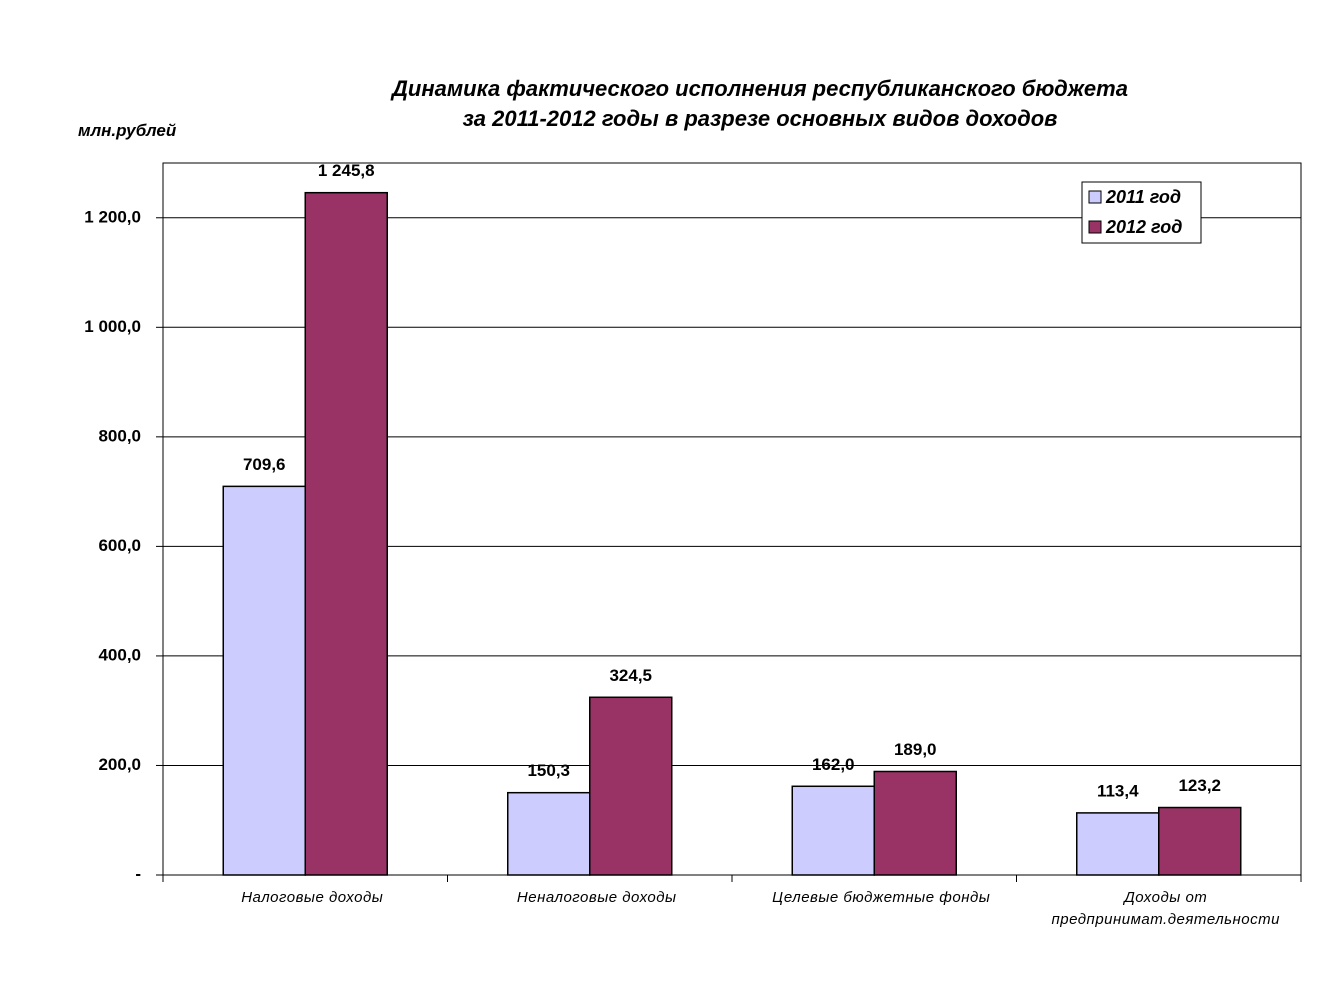 The image size is (1331, 998). What do you see at coordinates (1199, 785) in the screenshot?
I see `value-label: 123,2` at bounding box center [1199, 785].